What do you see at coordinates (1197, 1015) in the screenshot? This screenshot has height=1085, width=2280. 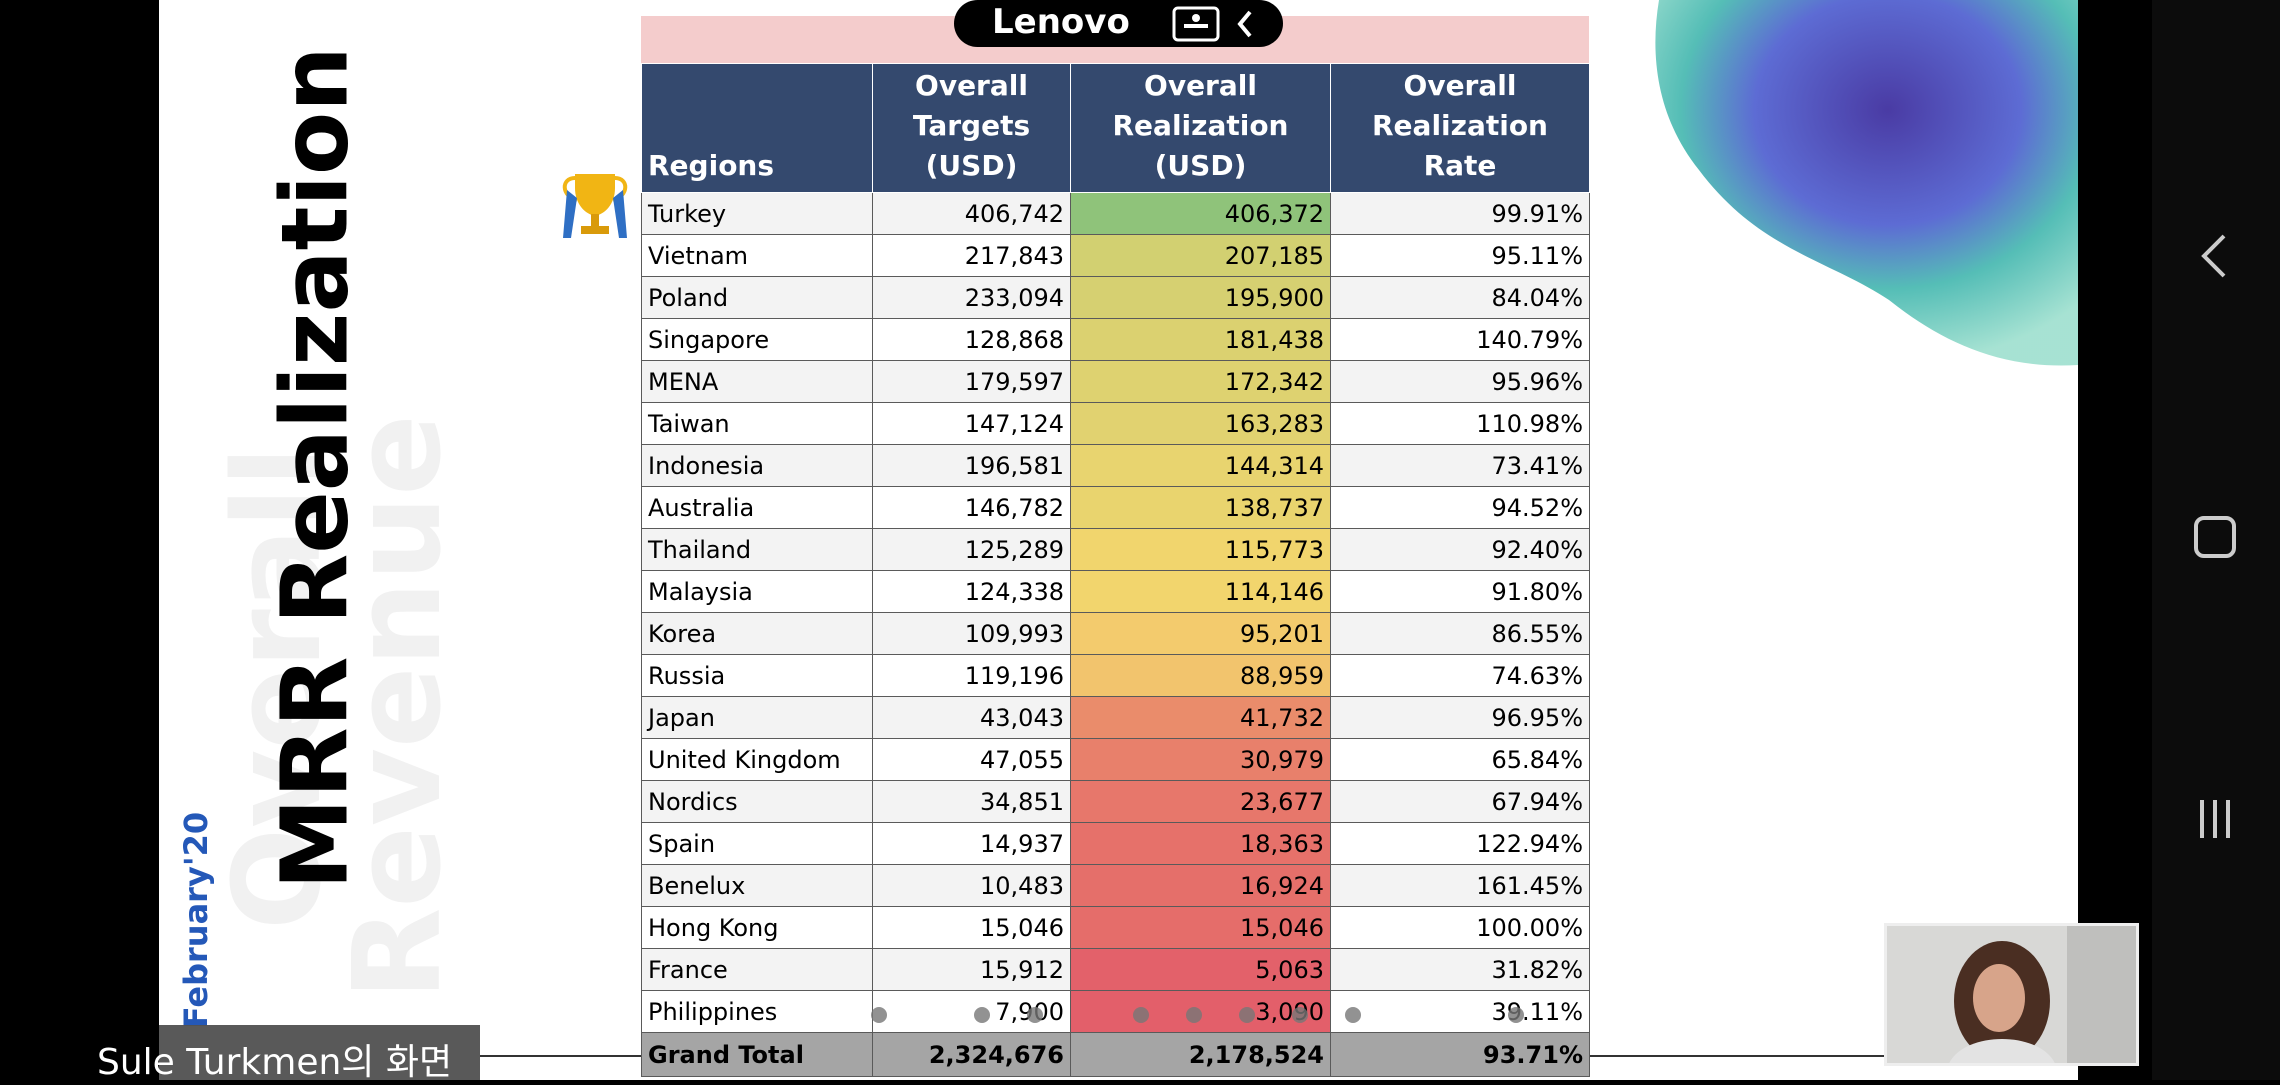 I see `slide-dots` at bounding box center [1197, 1015].